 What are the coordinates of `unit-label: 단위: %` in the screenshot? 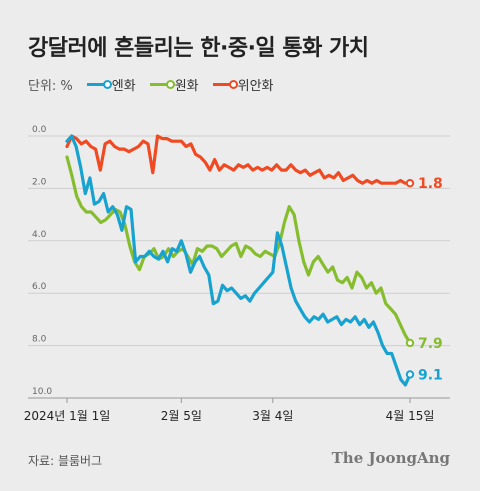 It's located at (50, 86).